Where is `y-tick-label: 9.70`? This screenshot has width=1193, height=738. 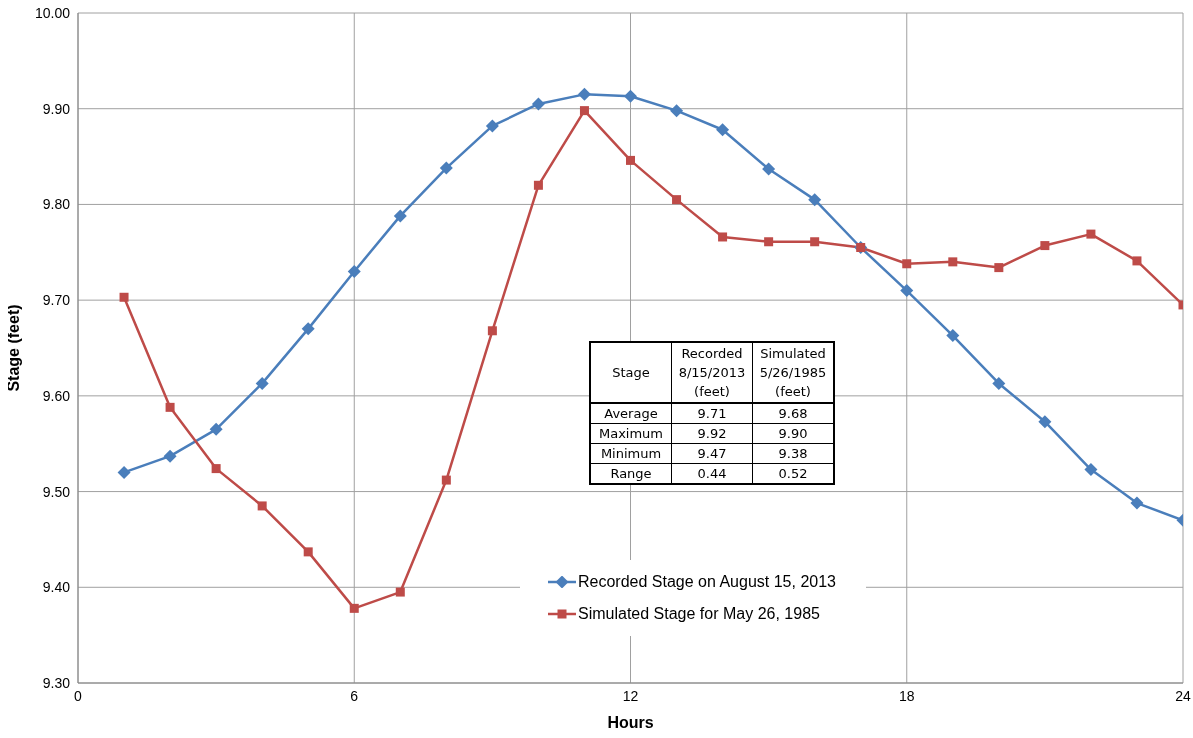 y-tick-label: 9.70 is located at coordinates (56, 300).